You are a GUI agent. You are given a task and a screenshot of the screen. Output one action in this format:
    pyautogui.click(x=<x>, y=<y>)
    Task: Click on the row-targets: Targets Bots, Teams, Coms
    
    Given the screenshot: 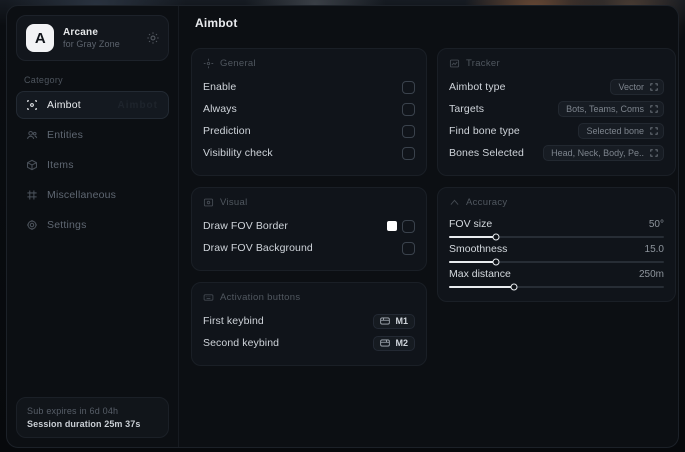 What is the action you would take?
    pyautogui.click(x=556, y=109)
    